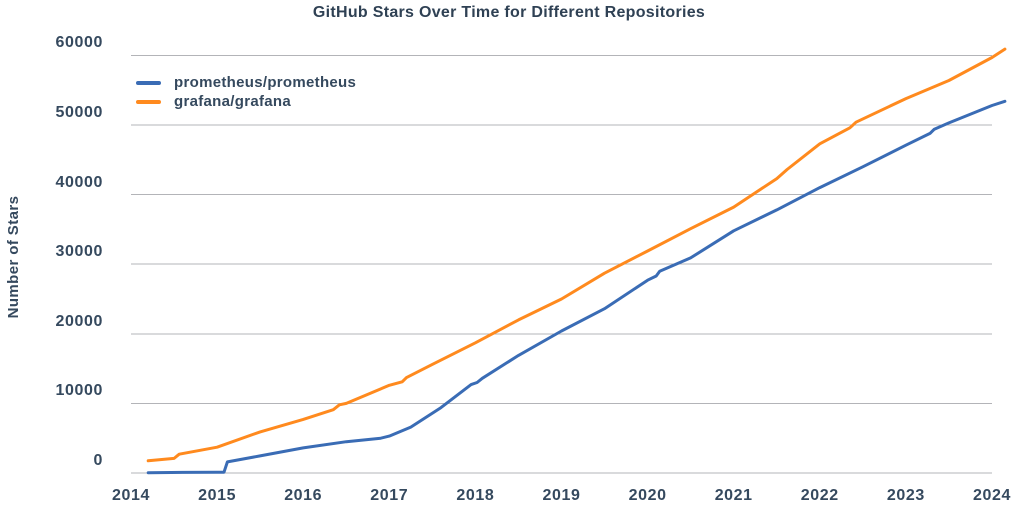 The image size is (1018, 517). Describe the element at coordinates (992, 495) in the screenshot. I see `x-tick-label: 2024` at that location.